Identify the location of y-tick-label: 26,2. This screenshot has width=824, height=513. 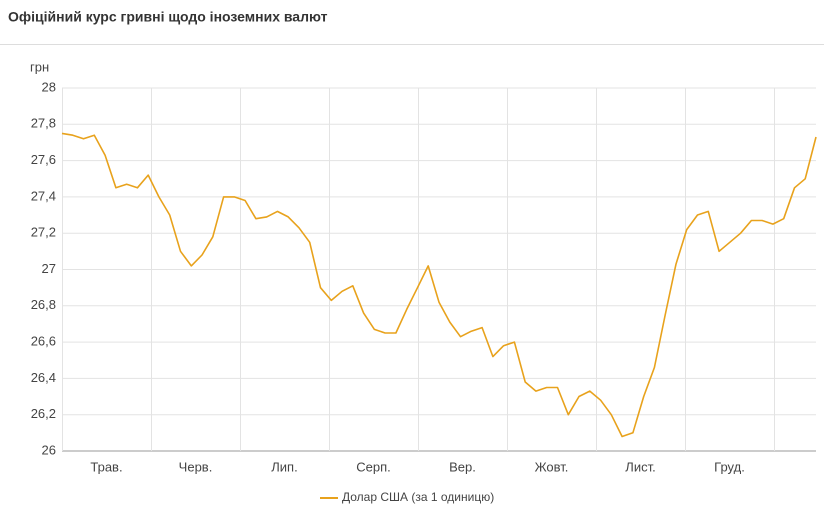
(43, 413).